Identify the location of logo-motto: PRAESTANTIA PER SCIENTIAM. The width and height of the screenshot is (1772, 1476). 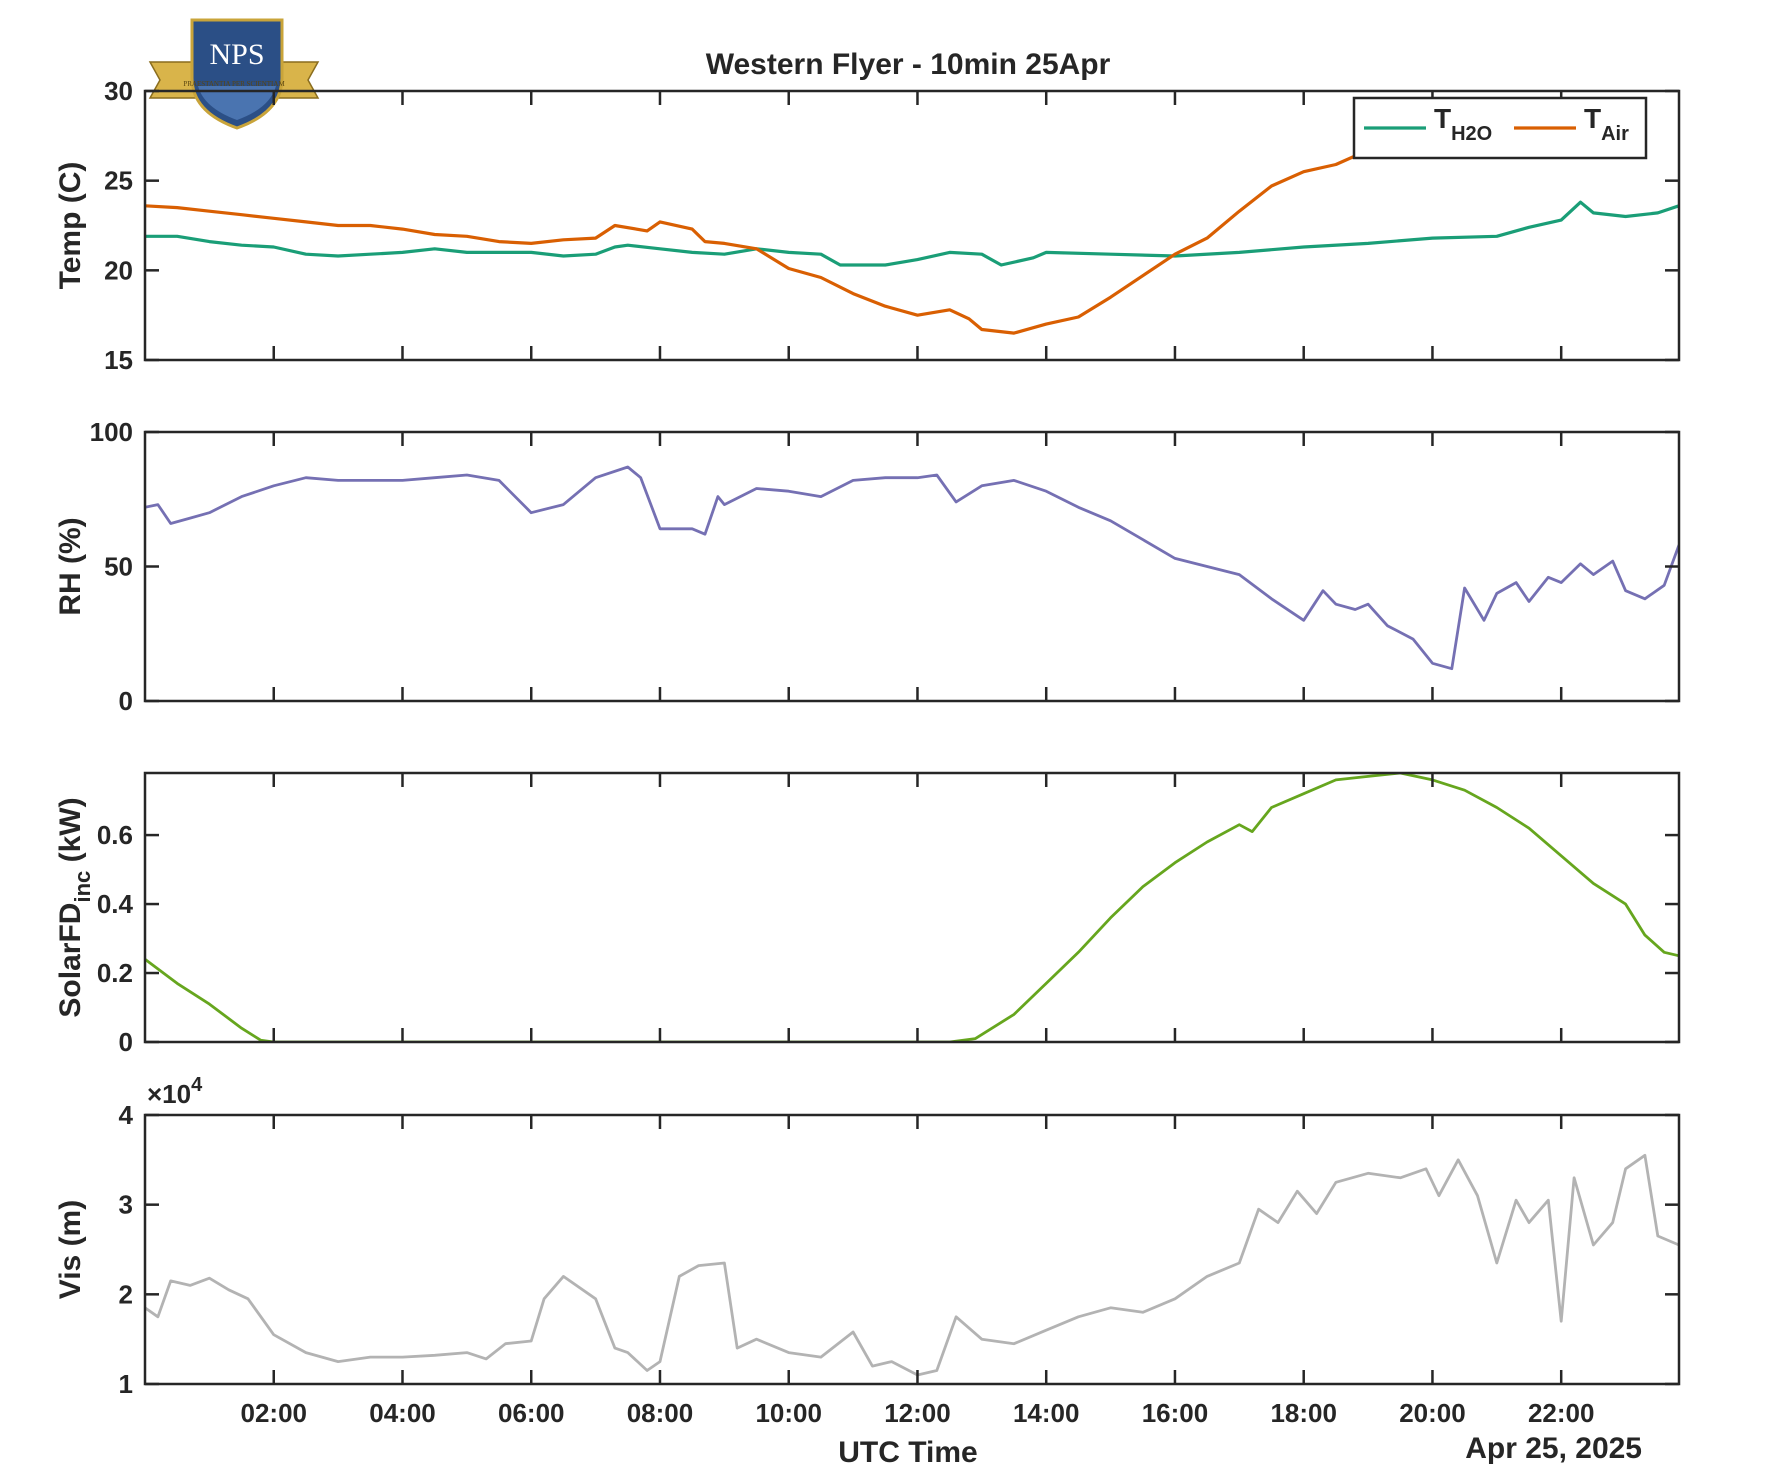
(234, 84).